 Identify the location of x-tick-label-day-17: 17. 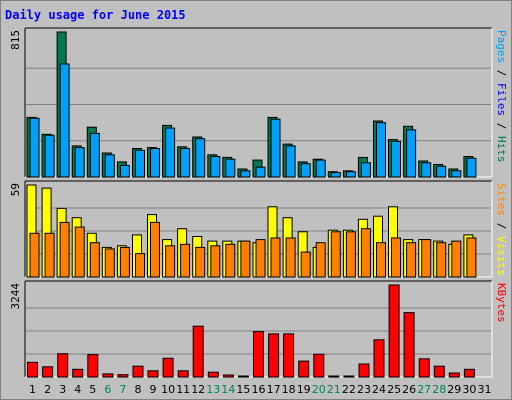
(274, 389).